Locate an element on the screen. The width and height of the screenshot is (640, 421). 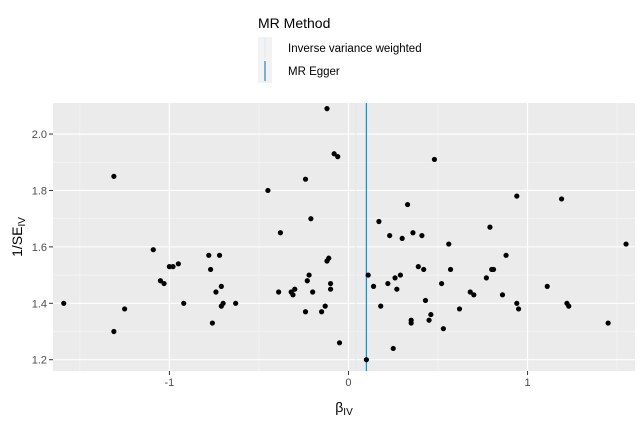
y-axis-title-main: 1/SE is located at coordinates (17, 242).